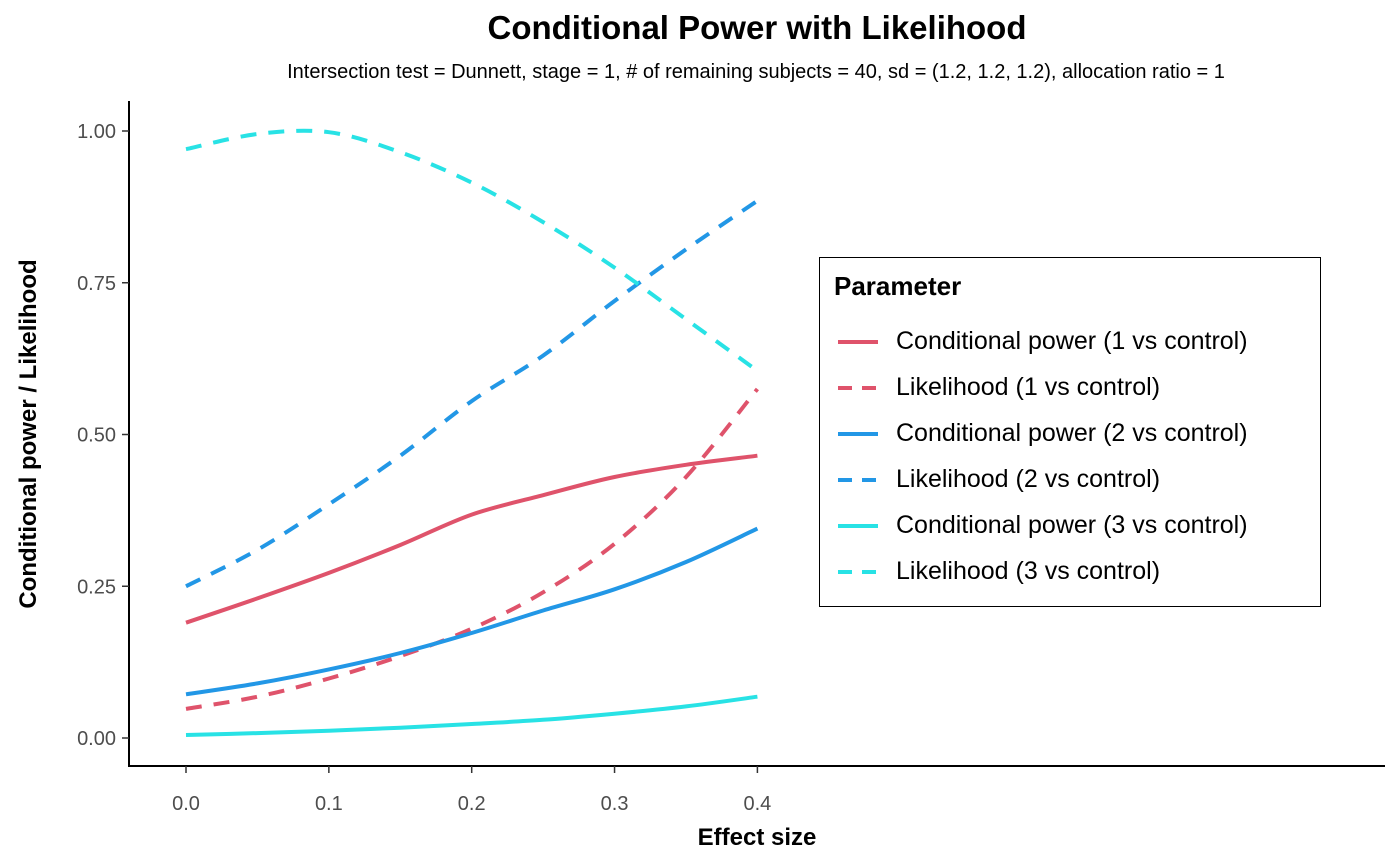 Image resolution: width=1400 pixels, height=866 pixels. What do you see at coordinates (757, 837) in the screenshot?
I see `x-axis-title: Effect size` at bounding box center [757, 837].